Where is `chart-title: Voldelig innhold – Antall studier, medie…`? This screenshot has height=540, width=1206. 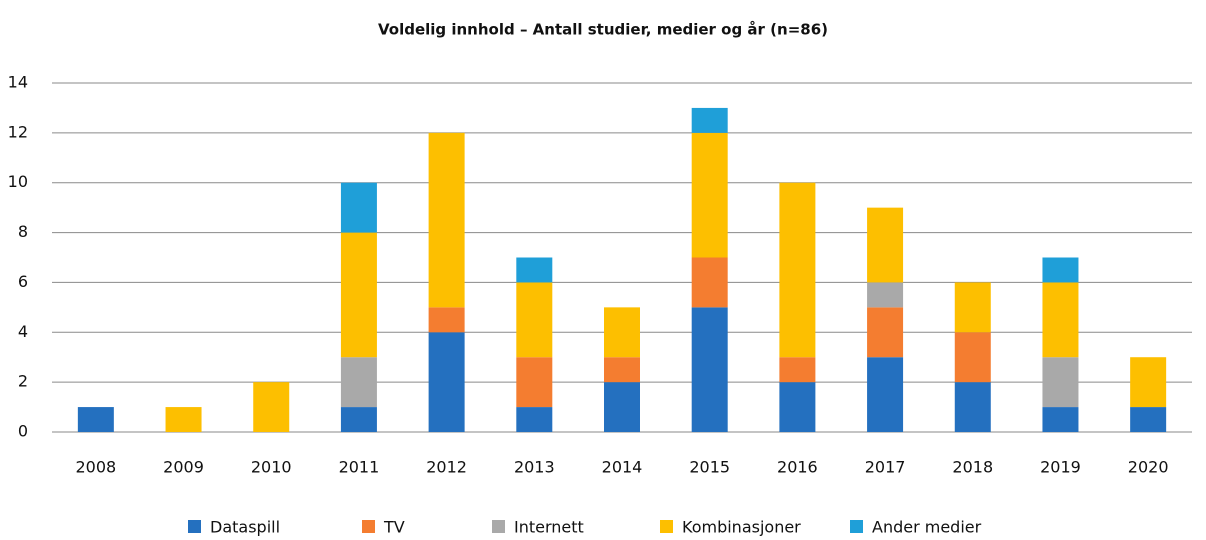
chart-title: Voldelig innhold – Antall studier, medie… is located at coordinates (603, 30).